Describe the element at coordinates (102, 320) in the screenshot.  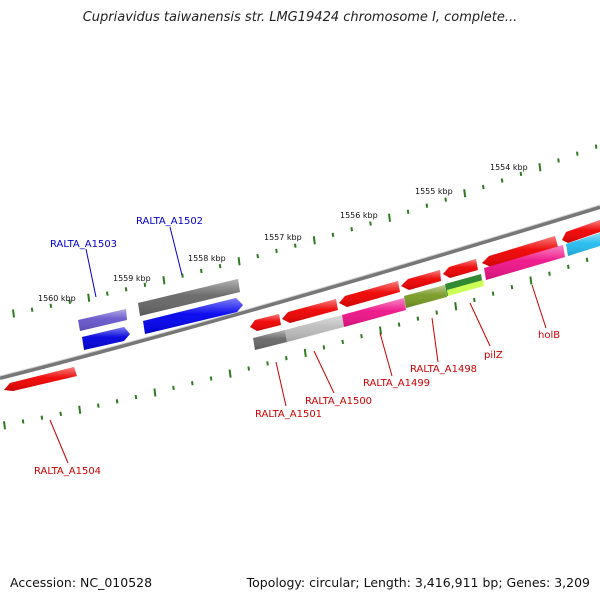
I see `gene-arrow-ralta-a1503-gloss` at that location.